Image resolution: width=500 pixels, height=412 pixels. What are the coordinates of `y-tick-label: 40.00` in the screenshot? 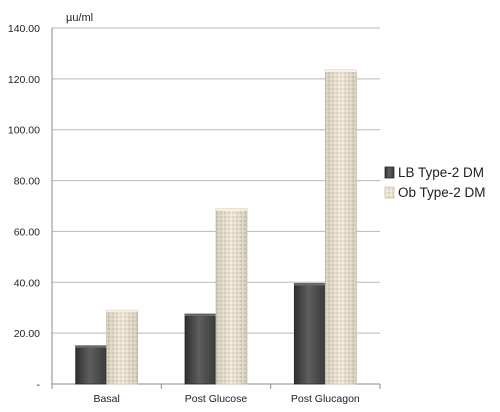 It's located at (27, 283).